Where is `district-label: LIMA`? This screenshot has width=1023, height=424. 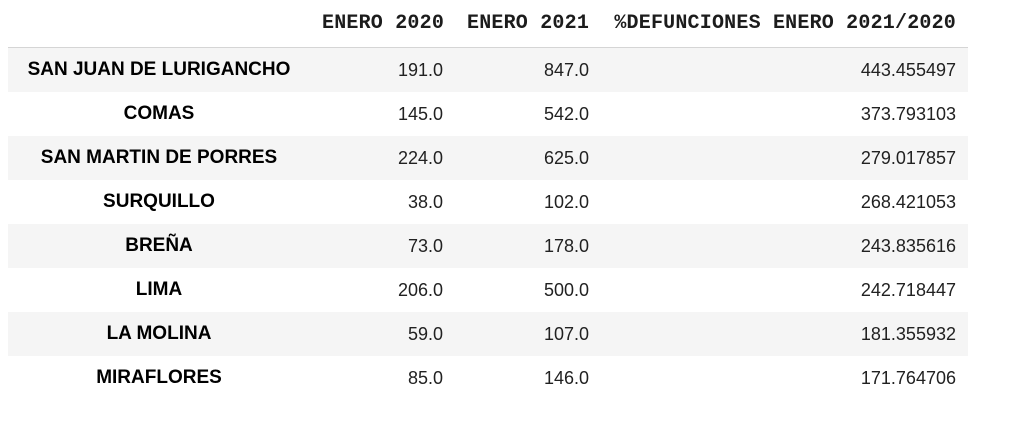
district-label: LIMA is located at coordinates (159, 289).